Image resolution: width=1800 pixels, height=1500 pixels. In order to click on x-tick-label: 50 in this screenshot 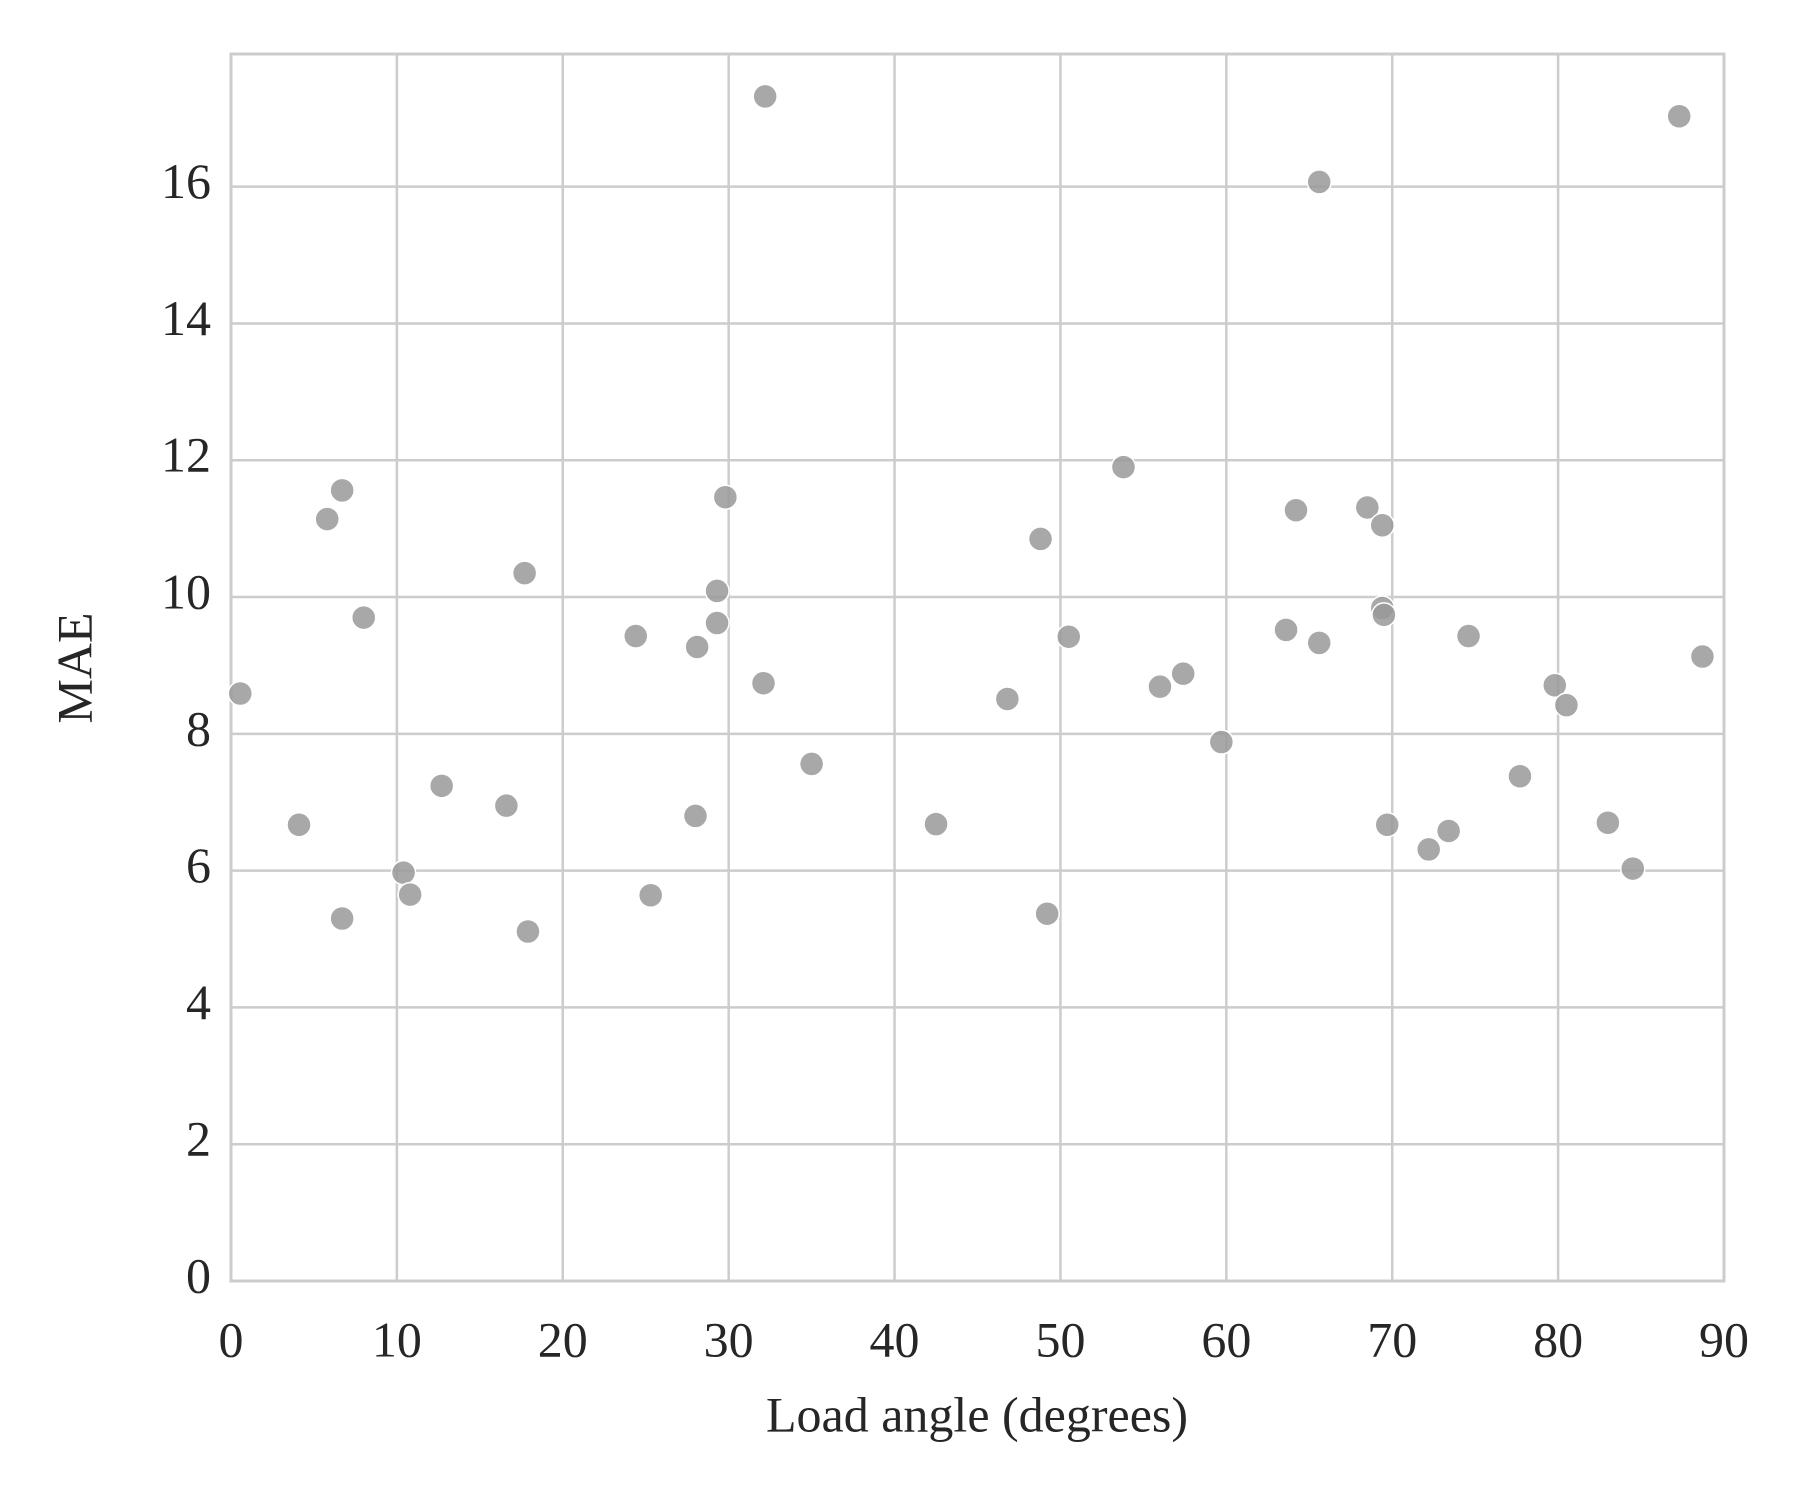, I will do `click(1060, 1339)`.